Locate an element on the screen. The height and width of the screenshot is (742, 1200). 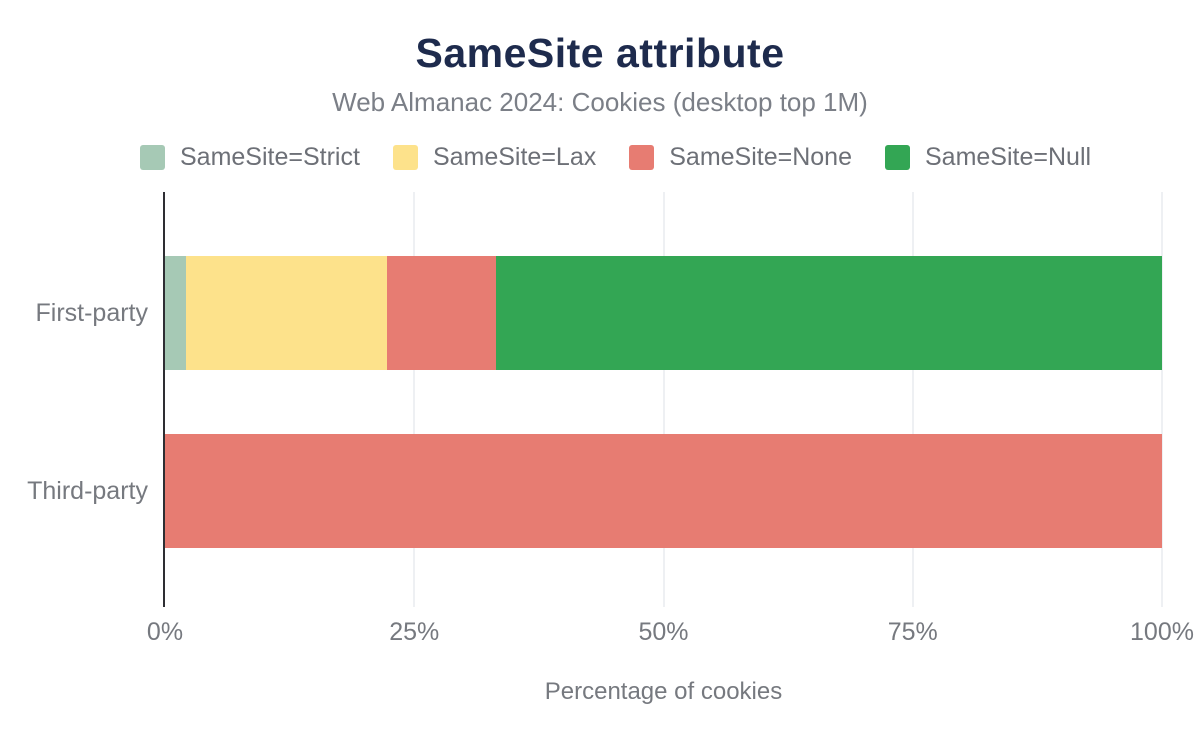
legend-label: SameSite=Lax is located at coordinates (514, 157).